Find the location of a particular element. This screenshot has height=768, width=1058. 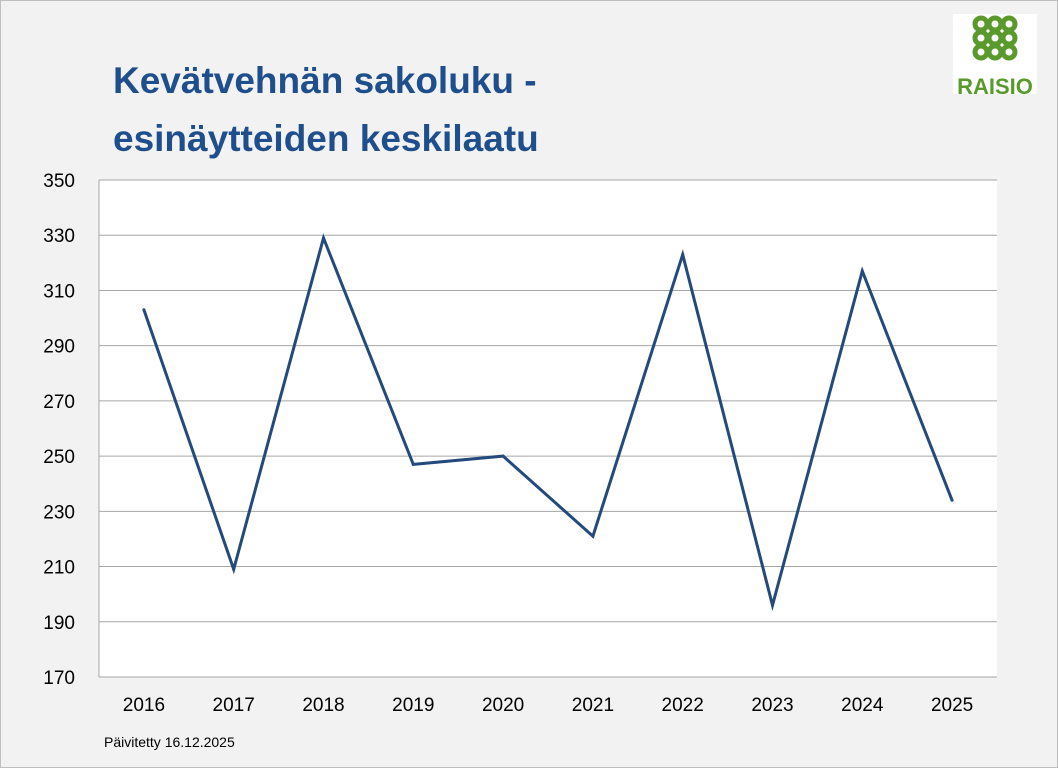

y-tick-label: 350 is located at coordinates (59, 181).